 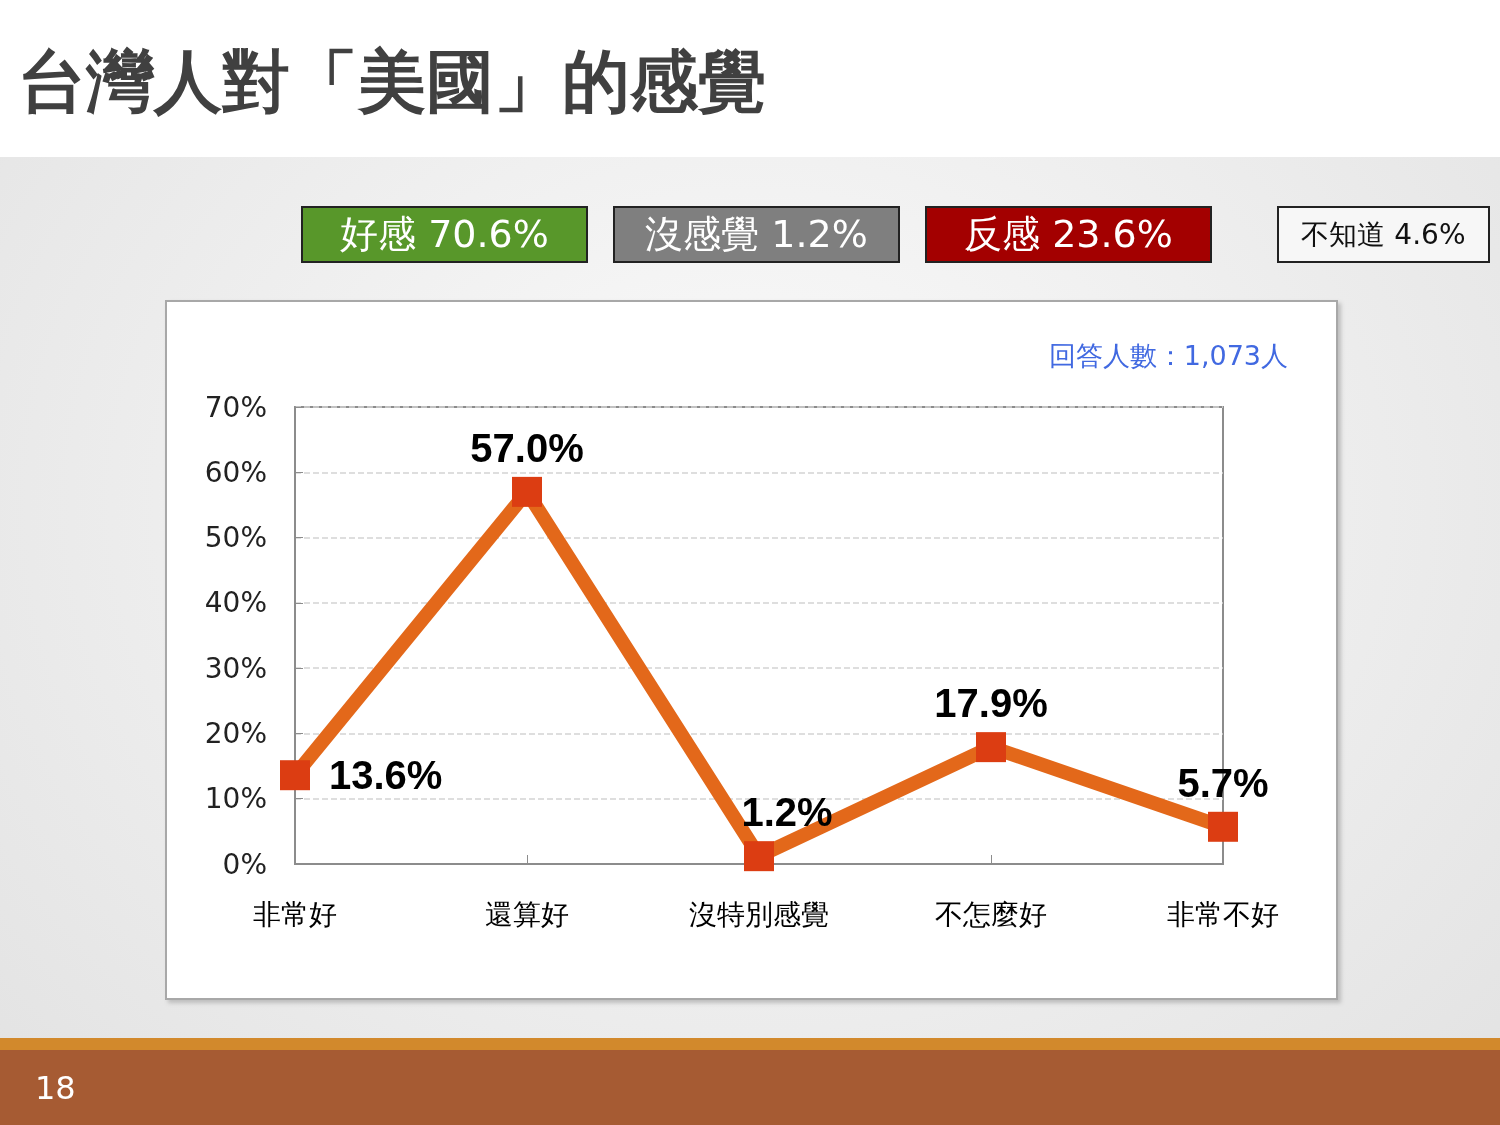 I want to click on x-tick-label: 非常不好, so click(x=1223, y=914).